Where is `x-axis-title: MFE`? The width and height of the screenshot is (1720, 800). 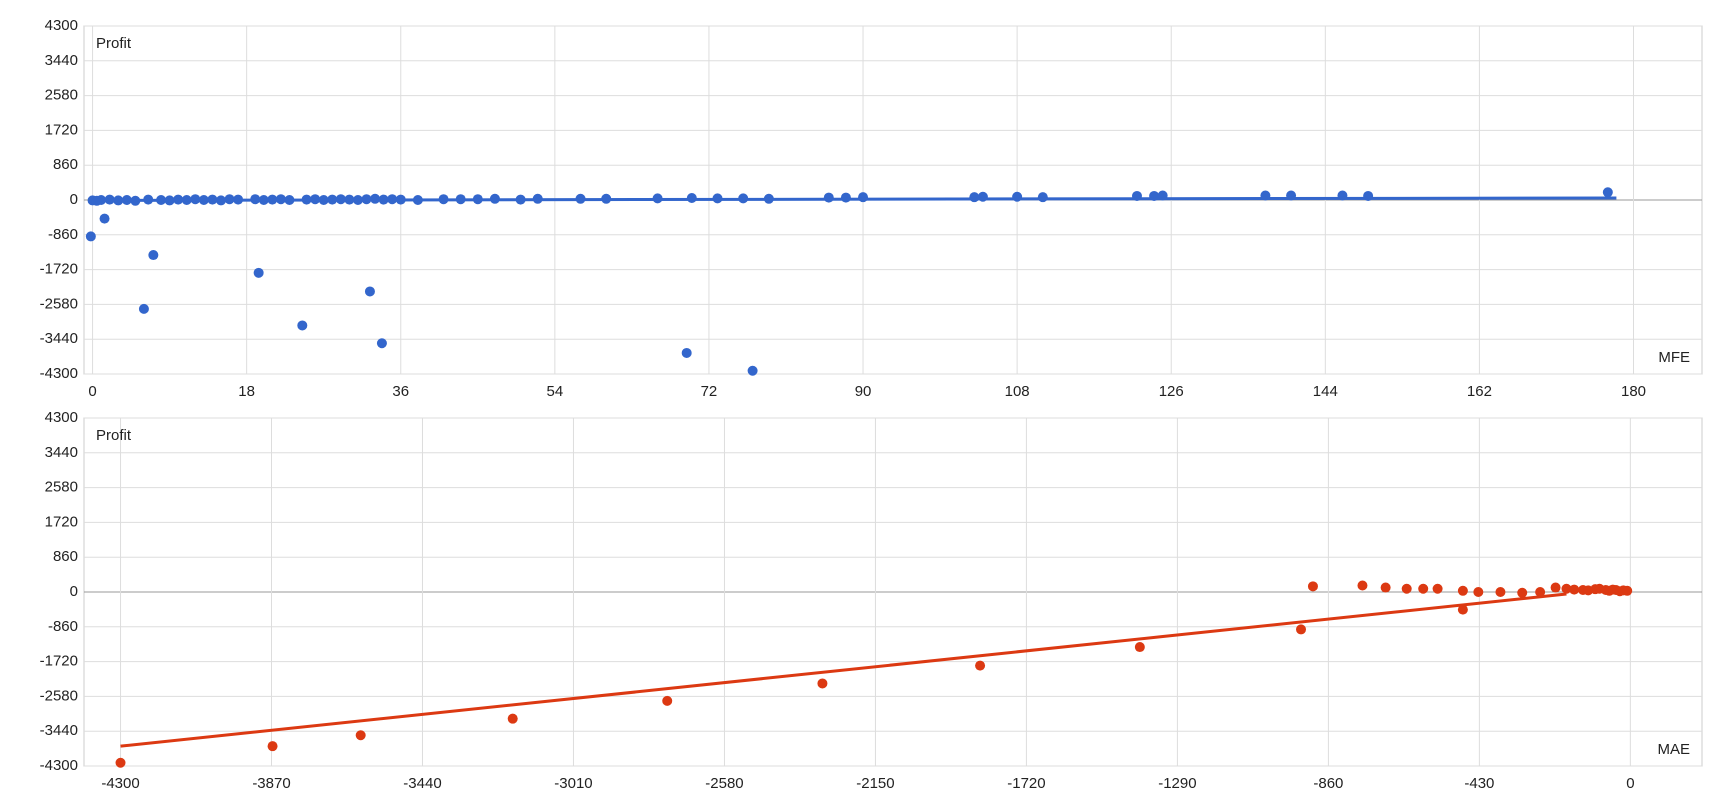 x-axis-title: MFE is located at coordinates (1674, 357).